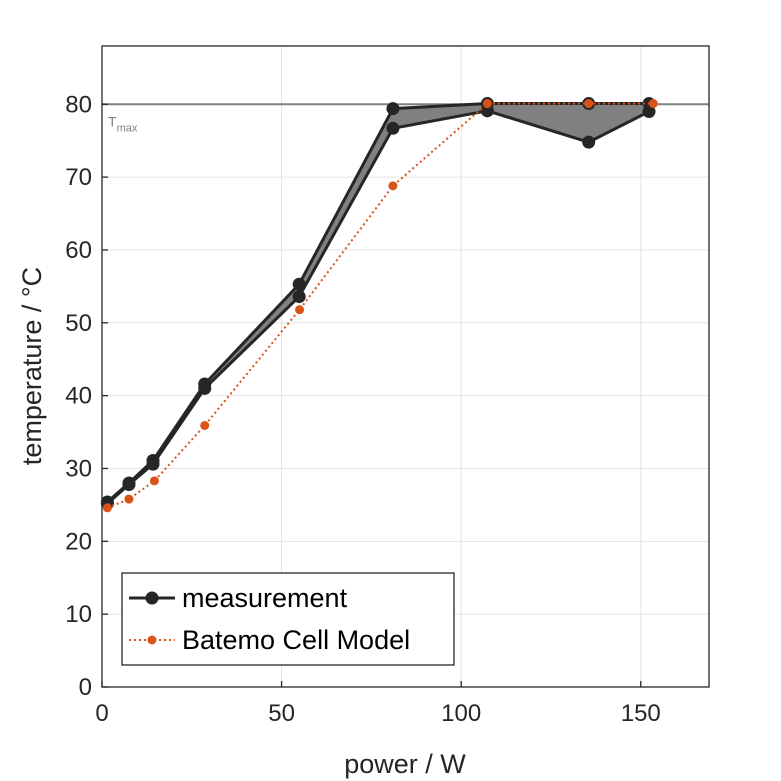 The height and width of the screenshot is (781, 781). I want to click on y-tick-label: 0, so click(85, 687).